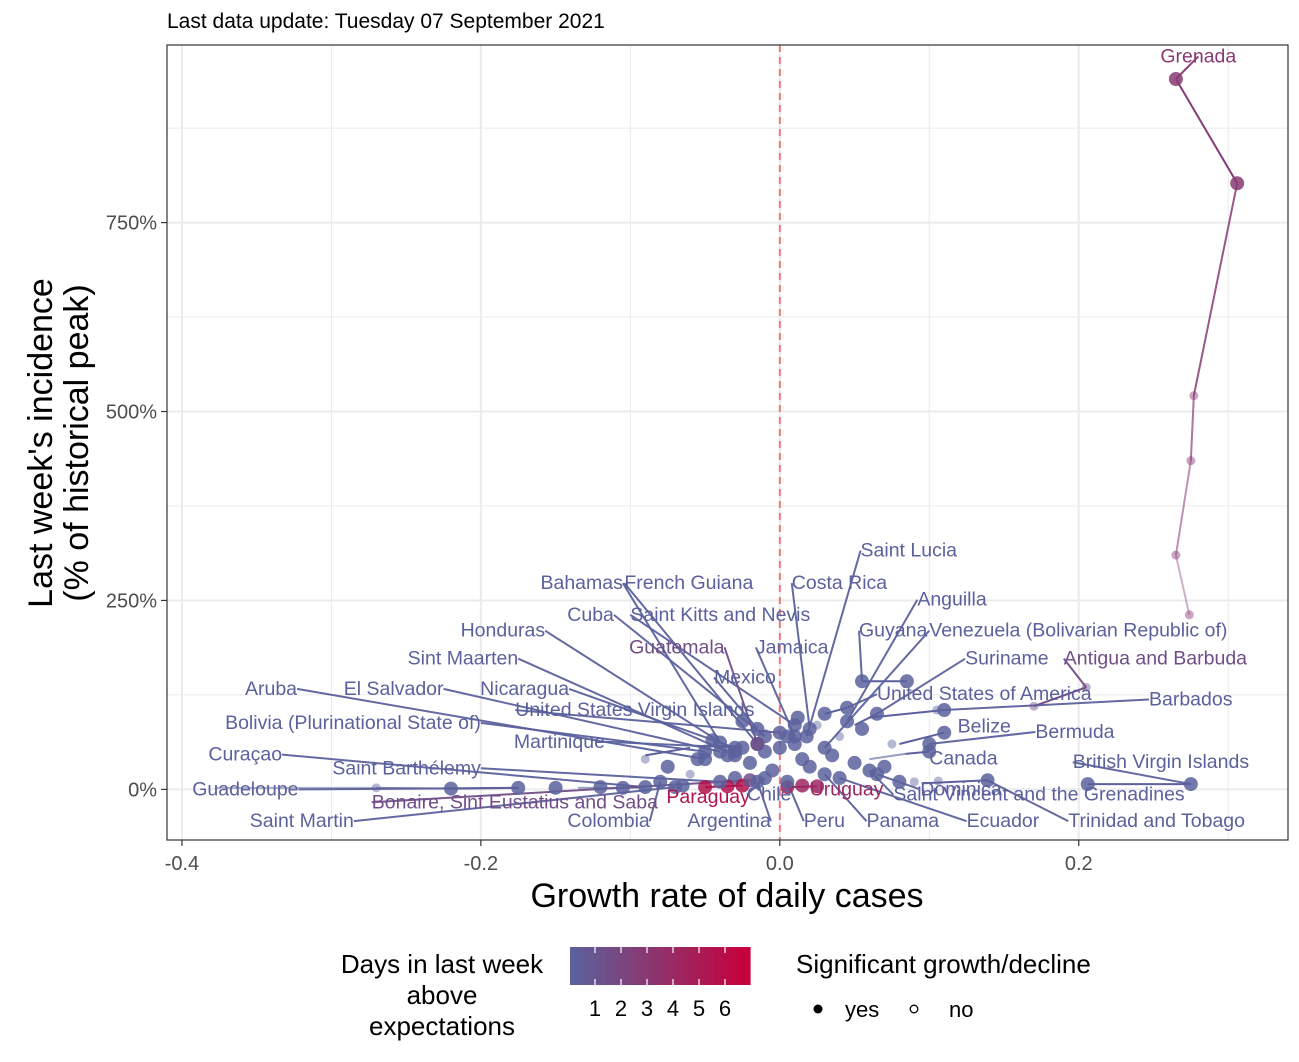 The image size is (1299, 1062). Describe the element at coordinates (712, 670) in the screenshot. I see `leader-saint-kitts-and-nevis` at that location.